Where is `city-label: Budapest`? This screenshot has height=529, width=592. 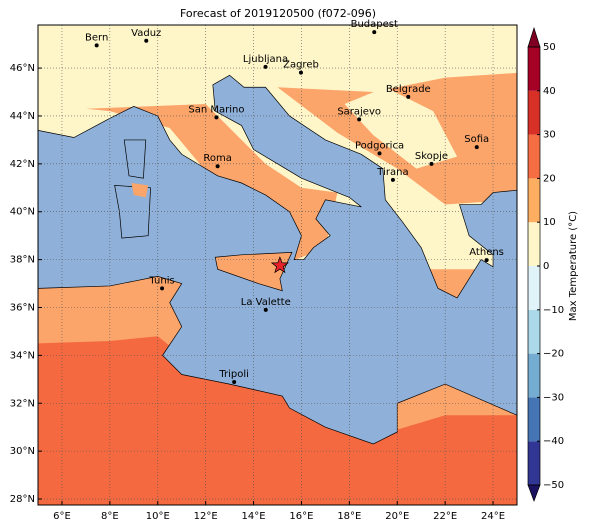
city-label: Budapest is located at coordinates (374, 24).